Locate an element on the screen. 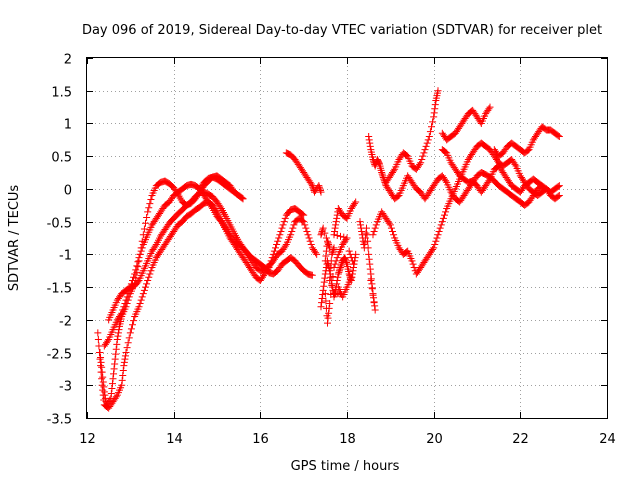  y-tick-label: -2 is located at coordinates (65, 322).